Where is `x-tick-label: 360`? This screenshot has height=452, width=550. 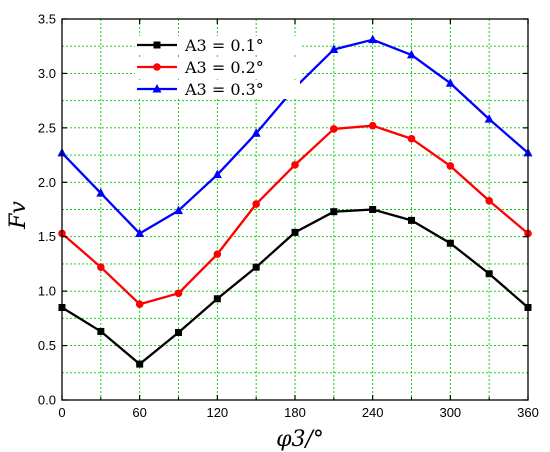
x-tick-label: 360 is located at coordinates (528, 412).